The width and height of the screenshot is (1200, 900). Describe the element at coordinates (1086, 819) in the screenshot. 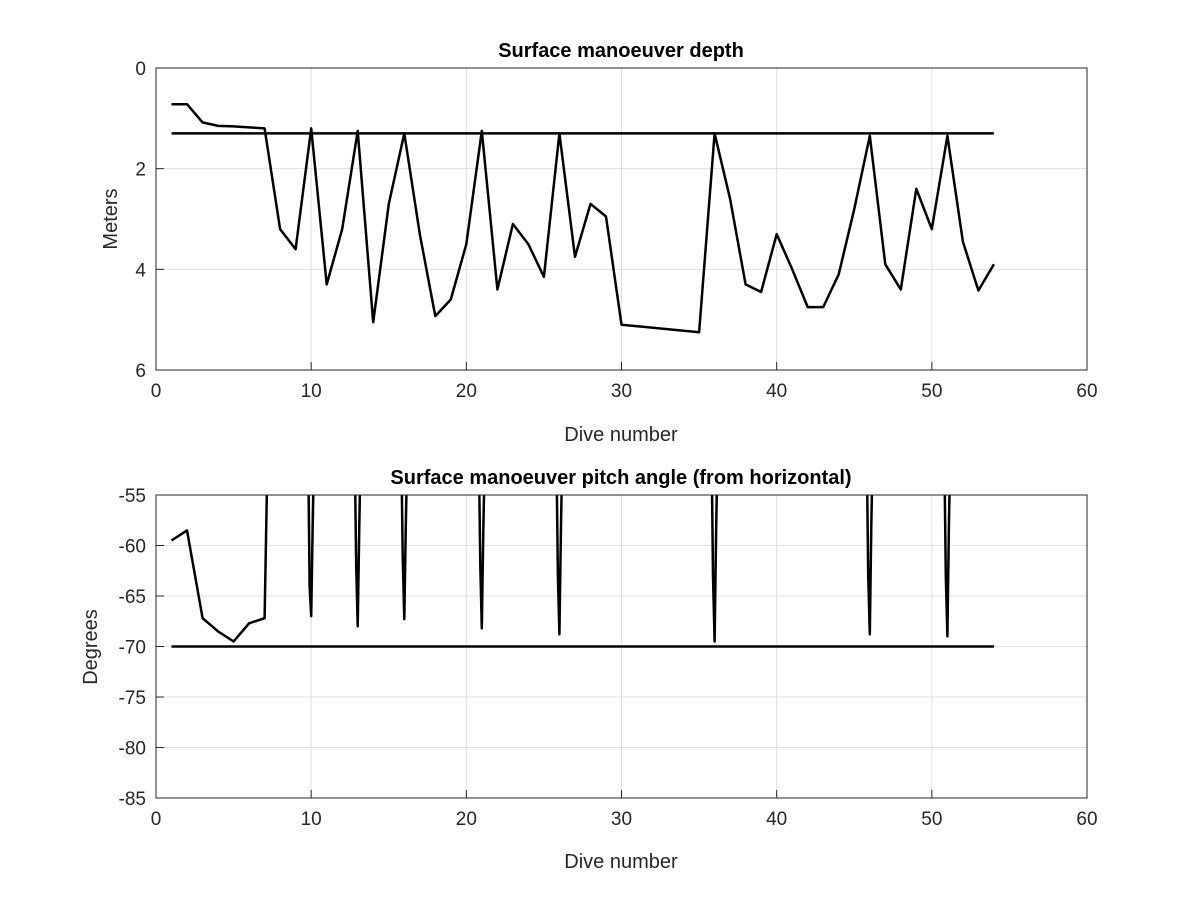

I see `pitch-chart-xtick-label: 60` at that location.